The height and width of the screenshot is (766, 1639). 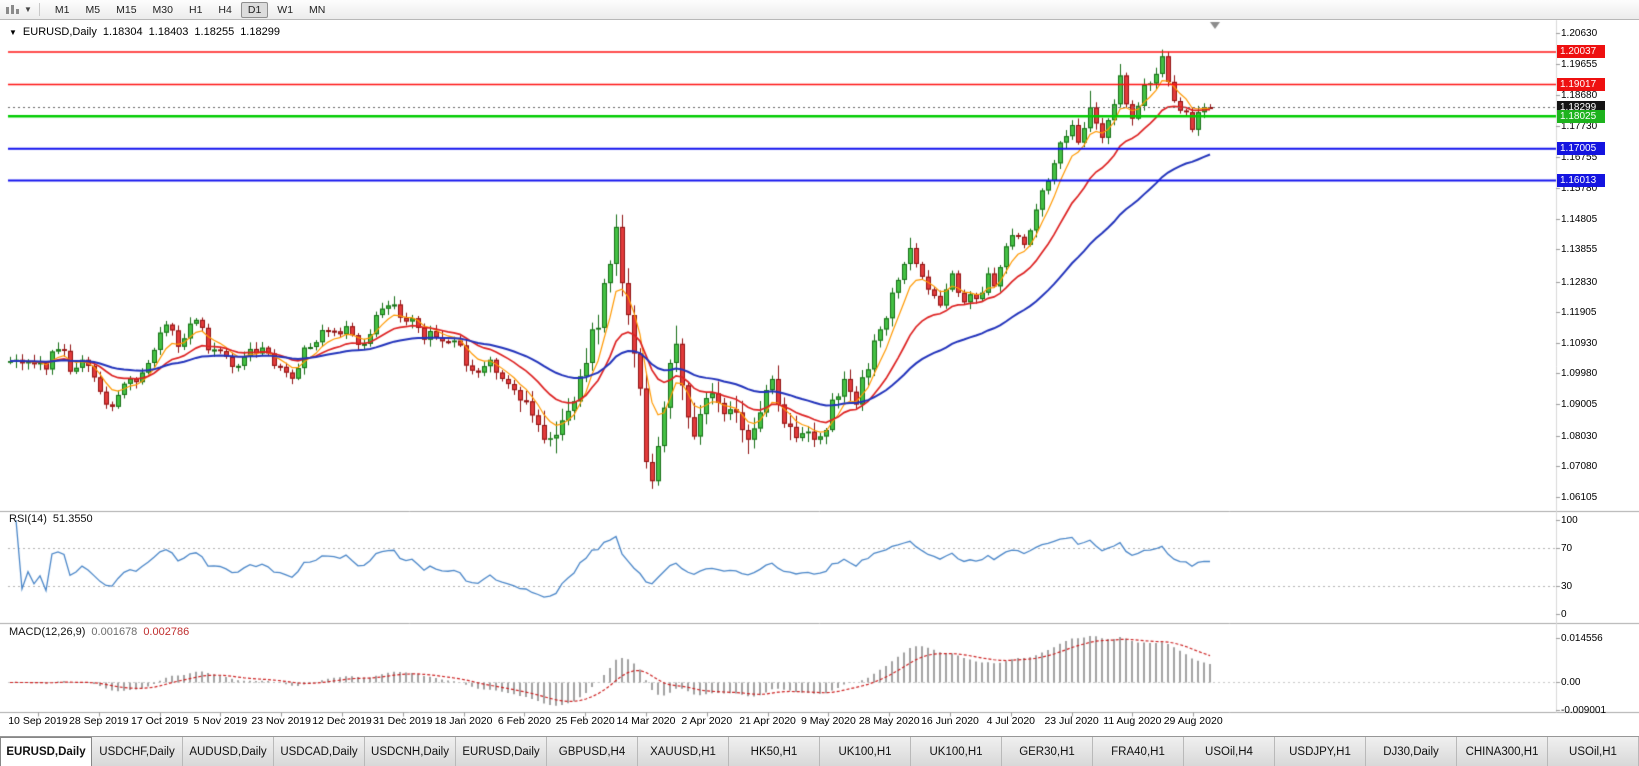 What do you see at coordinates (585, 721) in the screenshot?
I see `date-axis-label: 25 Feb 2020` at bounding box center [585, 721].